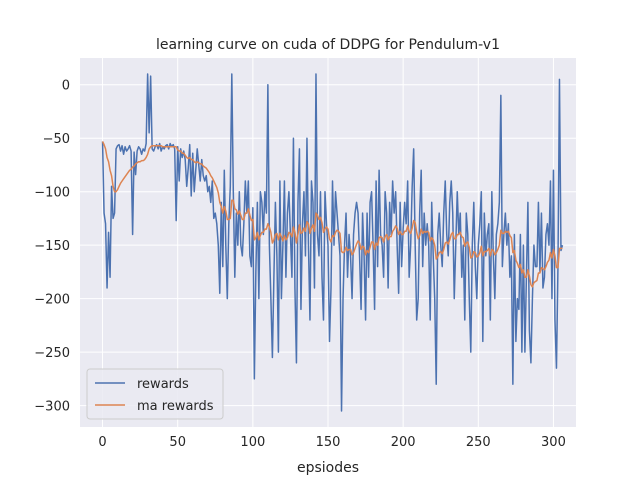  I want to click on x-tick-label: 50, so click(177, 442).